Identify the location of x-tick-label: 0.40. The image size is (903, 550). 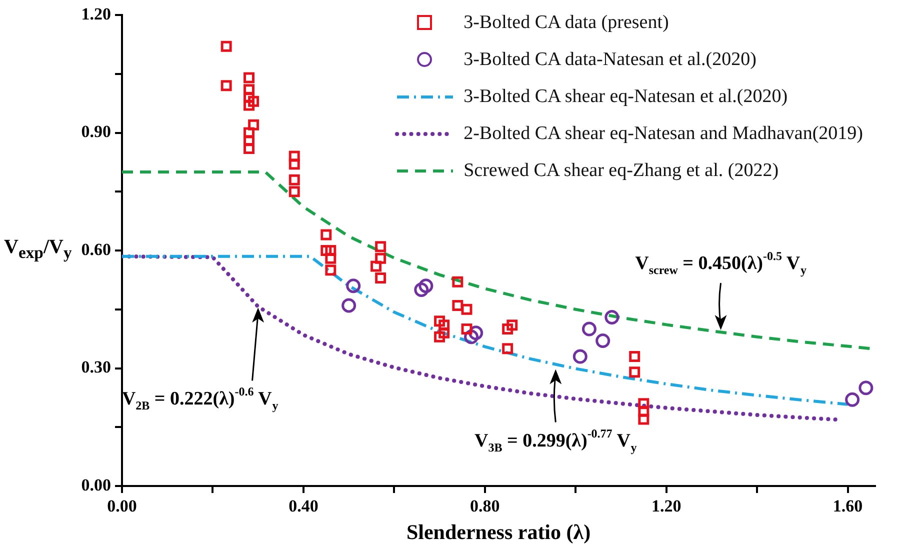
(303, 506).